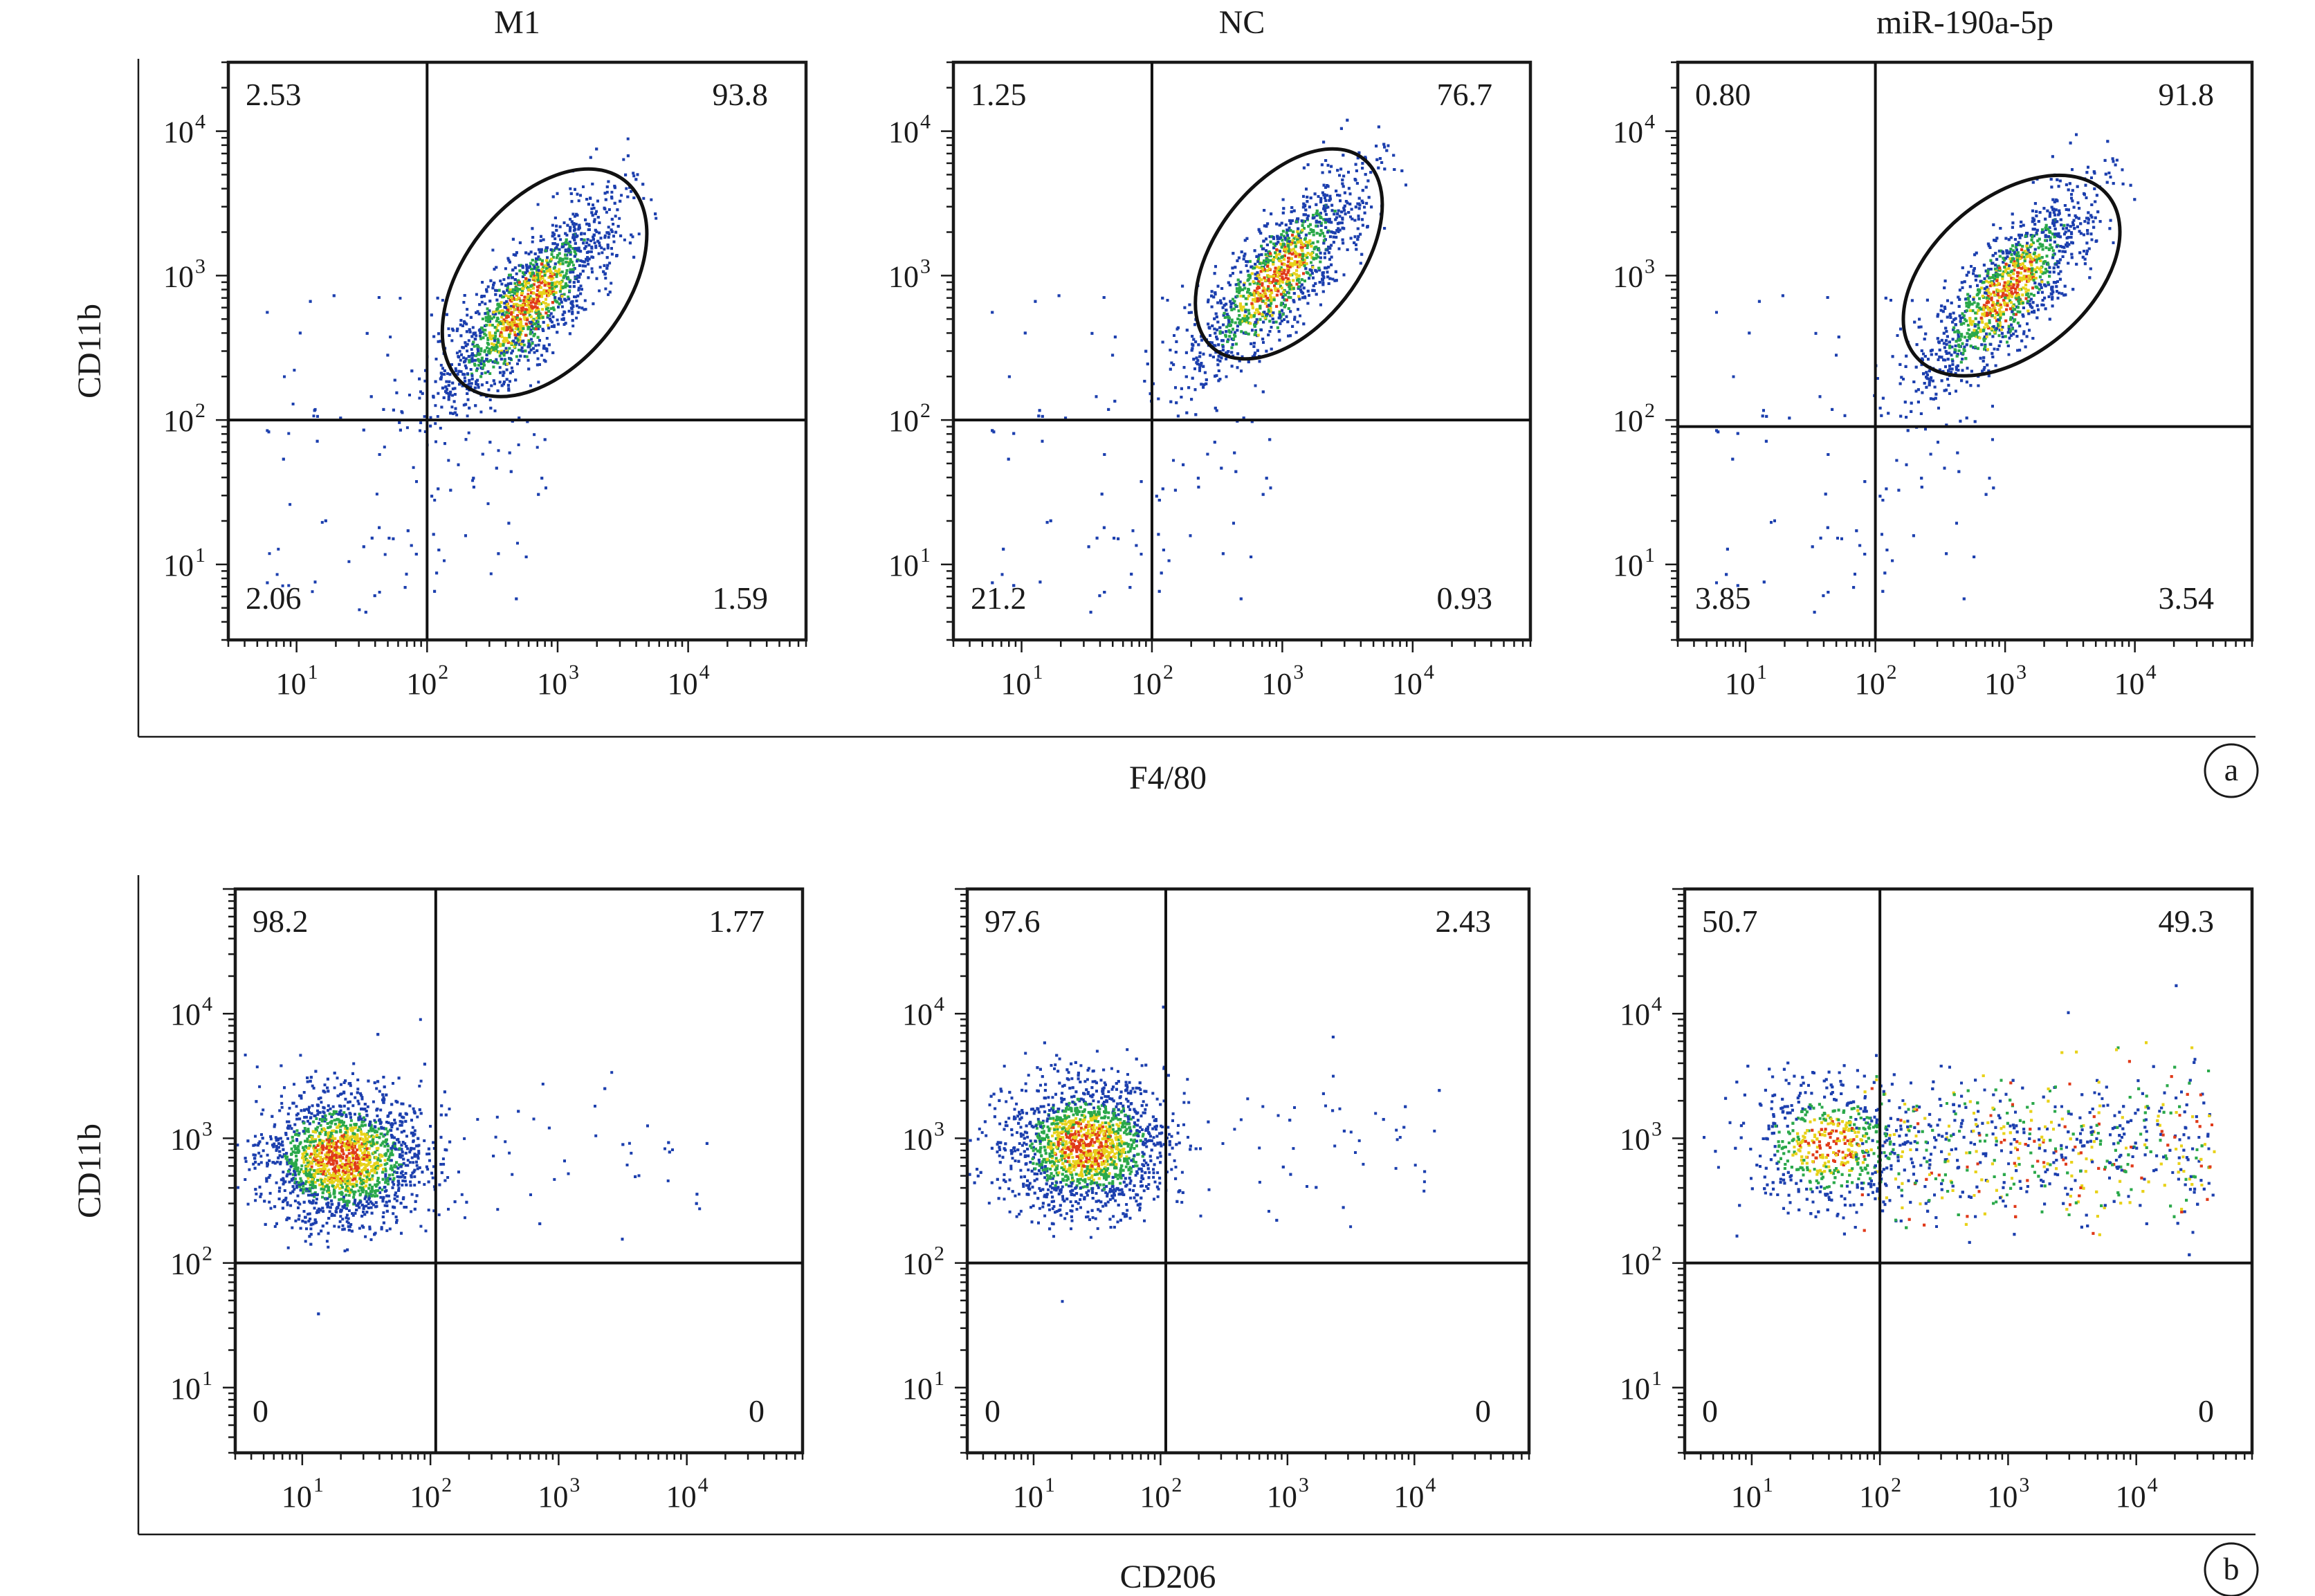 The image size is (2315, 1596). What do you see at coordinates (485, 381) in the screenshot?
I see `axis-ticks: 10 1 10 2 10 3 10 410 110 210 310 4` at bounding box center [485, 381].